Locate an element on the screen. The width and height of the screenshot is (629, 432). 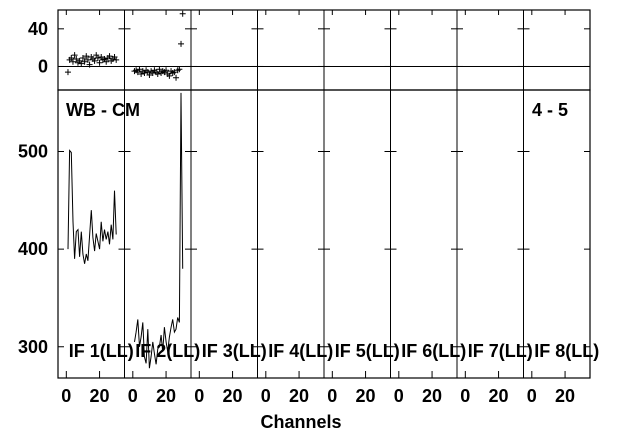
baseline-label: 4 - 5 is located at coordinates (550, 110).